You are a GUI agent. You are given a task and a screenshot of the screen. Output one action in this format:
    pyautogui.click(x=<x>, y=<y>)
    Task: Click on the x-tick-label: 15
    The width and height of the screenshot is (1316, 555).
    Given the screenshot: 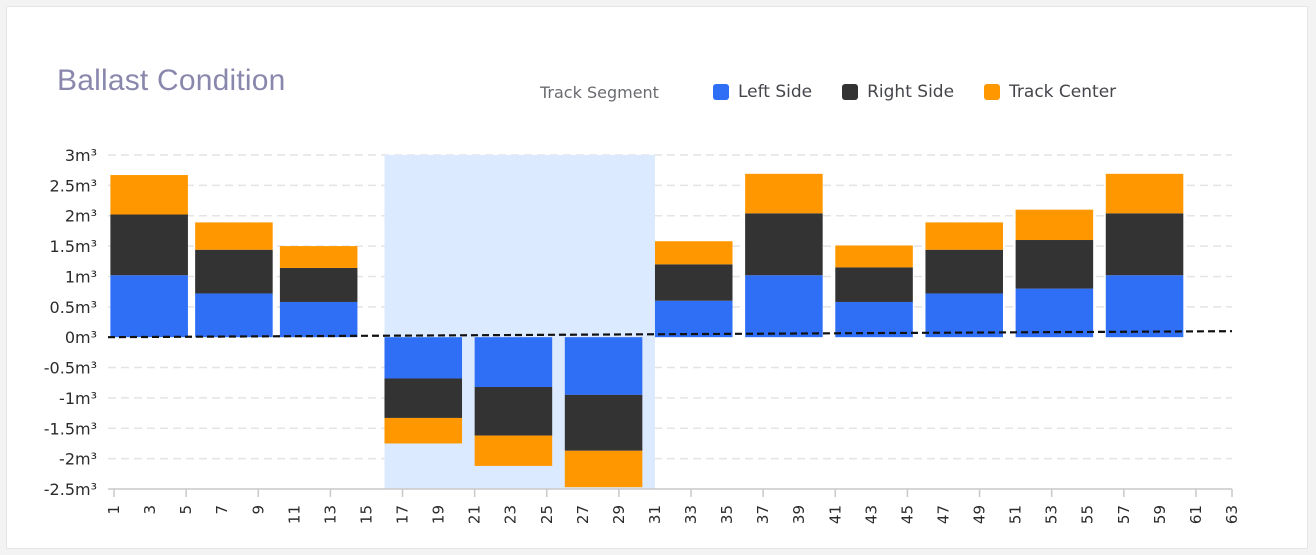 What is the action you would take?
    pyautogui.click(x=366, y=514)
    